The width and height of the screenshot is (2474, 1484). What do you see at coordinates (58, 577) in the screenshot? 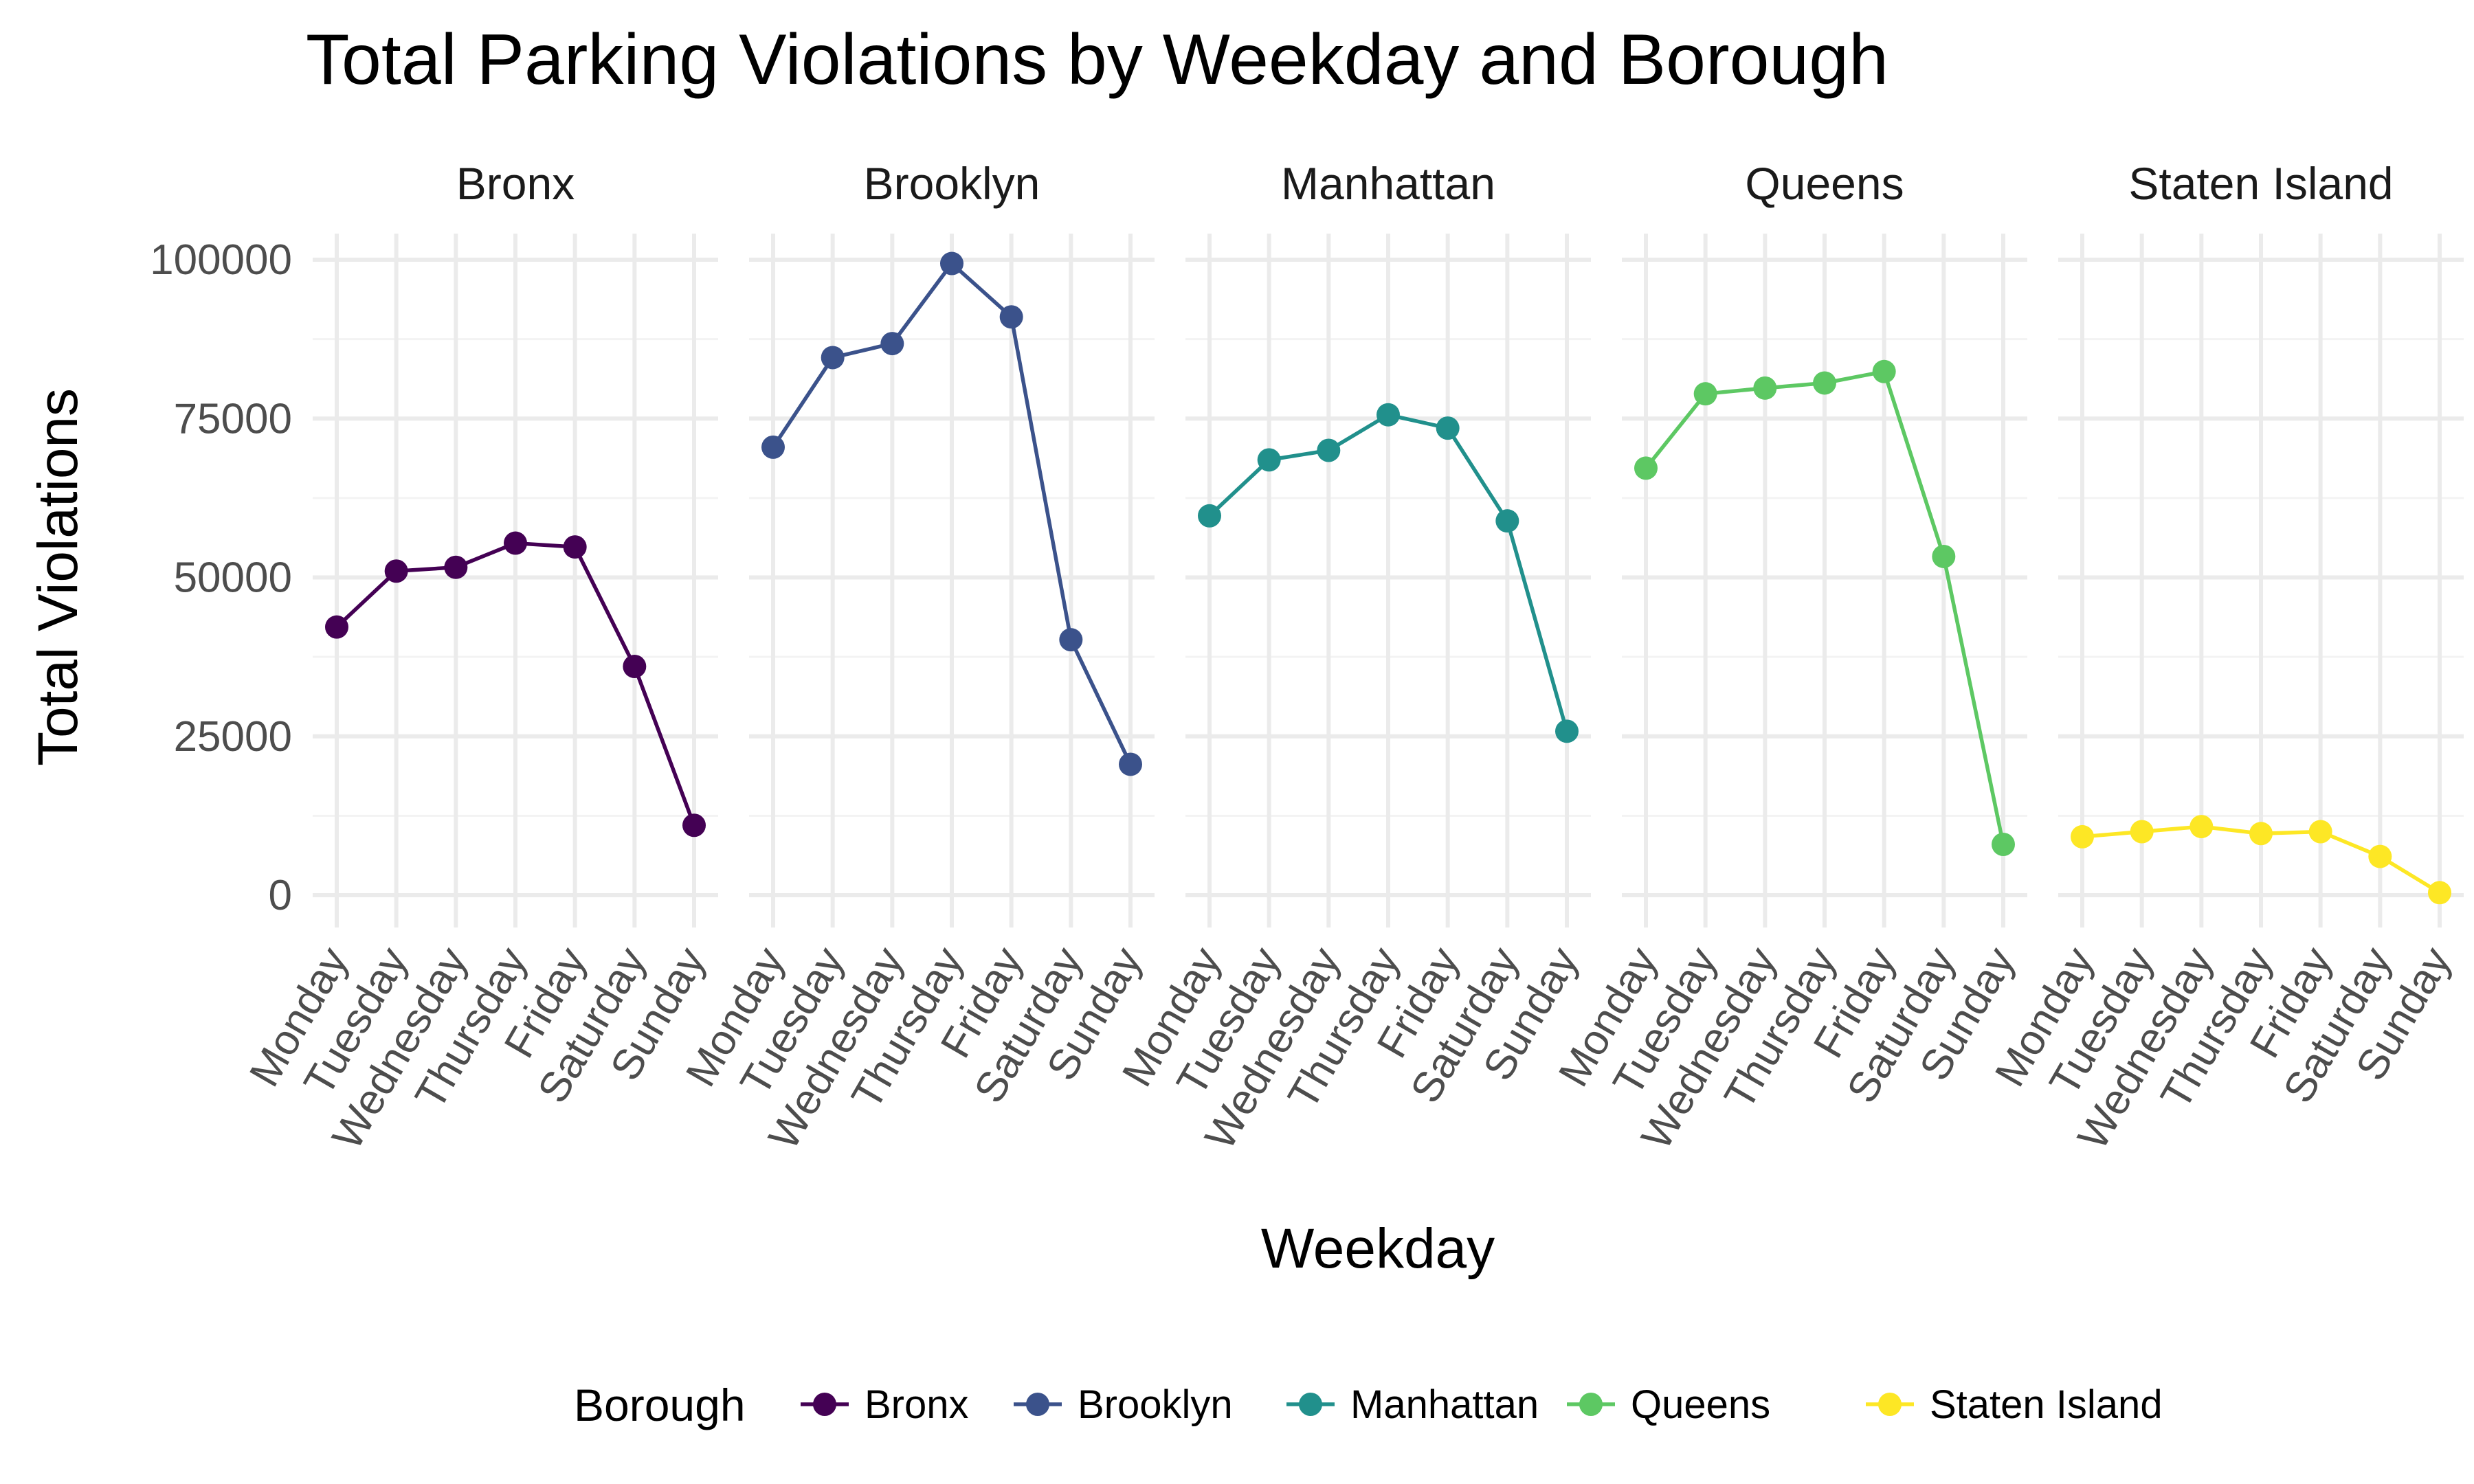
I see `y-axis-title: Total Violations` at bounding box center [58, 577].